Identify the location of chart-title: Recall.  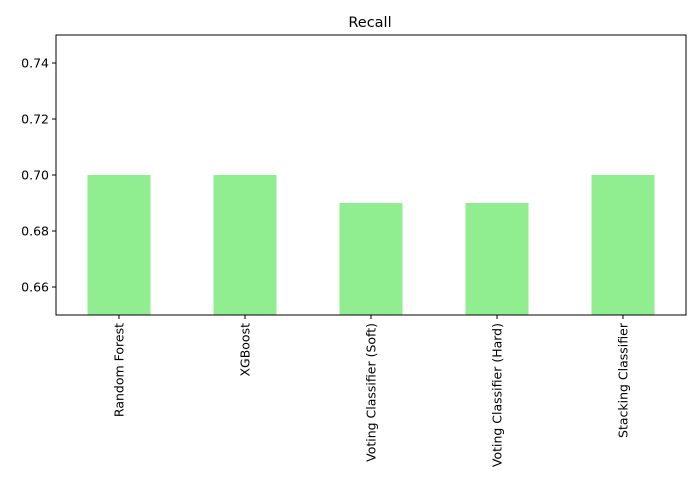
(369, 23).